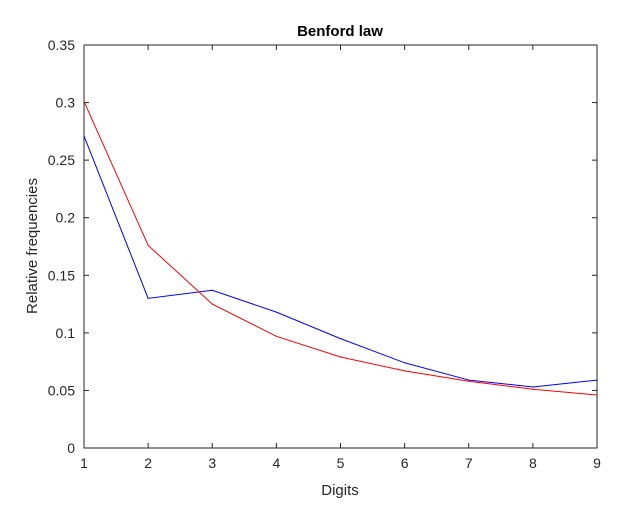 This screenshot has width=640, height=511. I want to click on x-tick-label: 7, so click(469, 463).